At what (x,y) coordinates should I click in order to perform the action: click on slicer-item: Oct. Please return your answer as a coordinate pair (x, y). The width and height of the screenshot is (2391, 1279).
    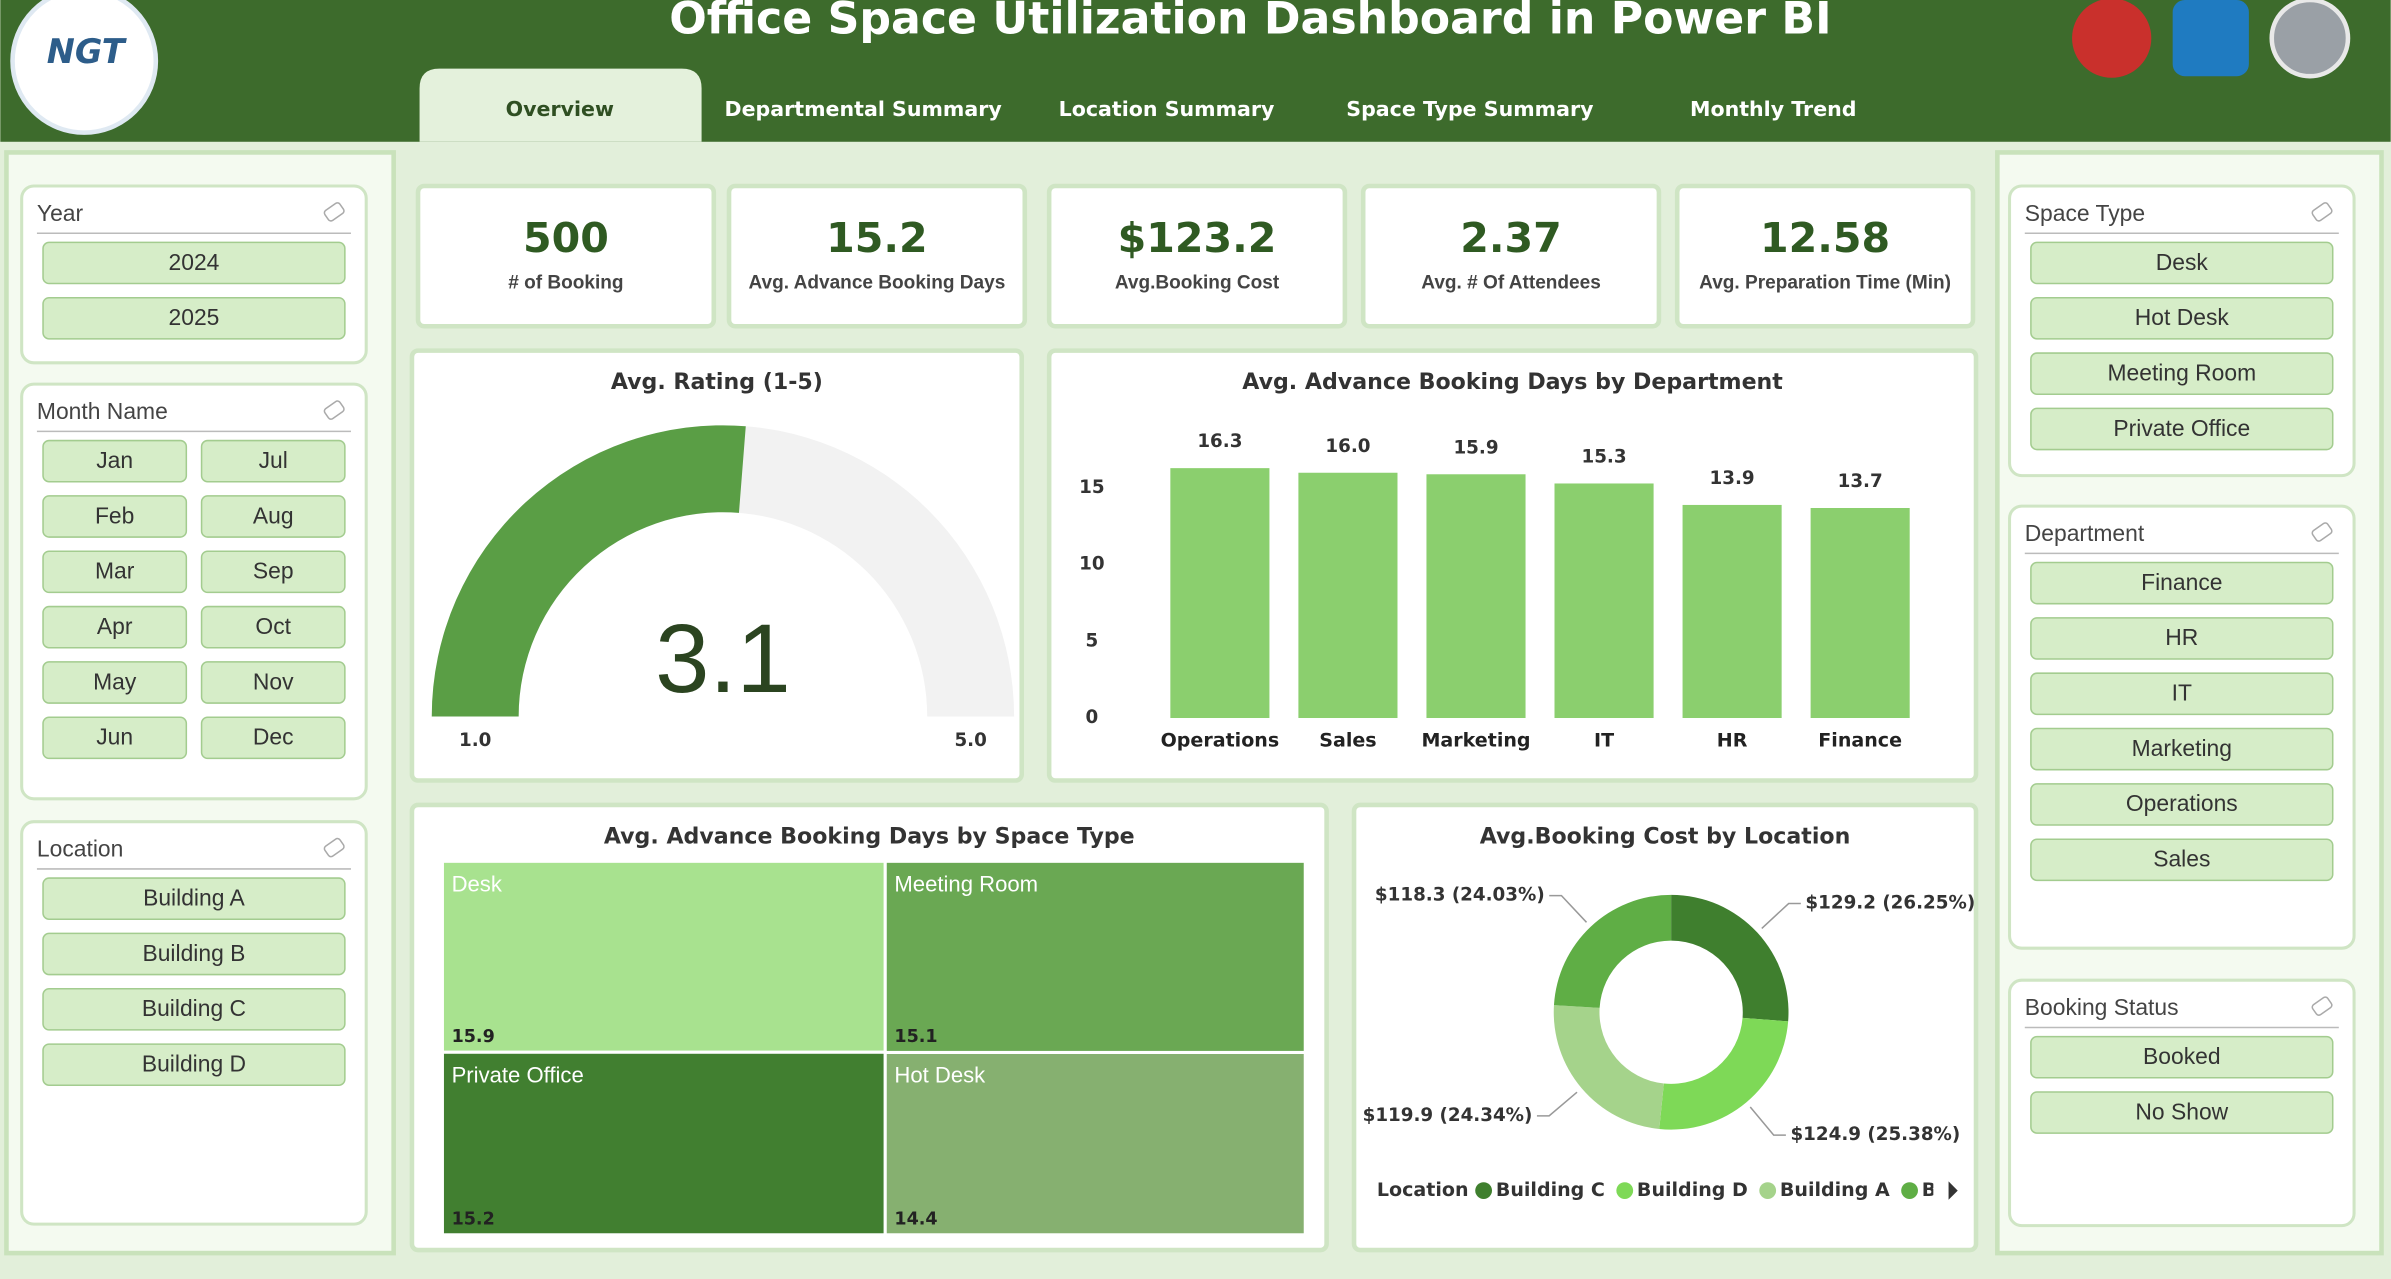
    Looking at the image, I should click on (273, 626).